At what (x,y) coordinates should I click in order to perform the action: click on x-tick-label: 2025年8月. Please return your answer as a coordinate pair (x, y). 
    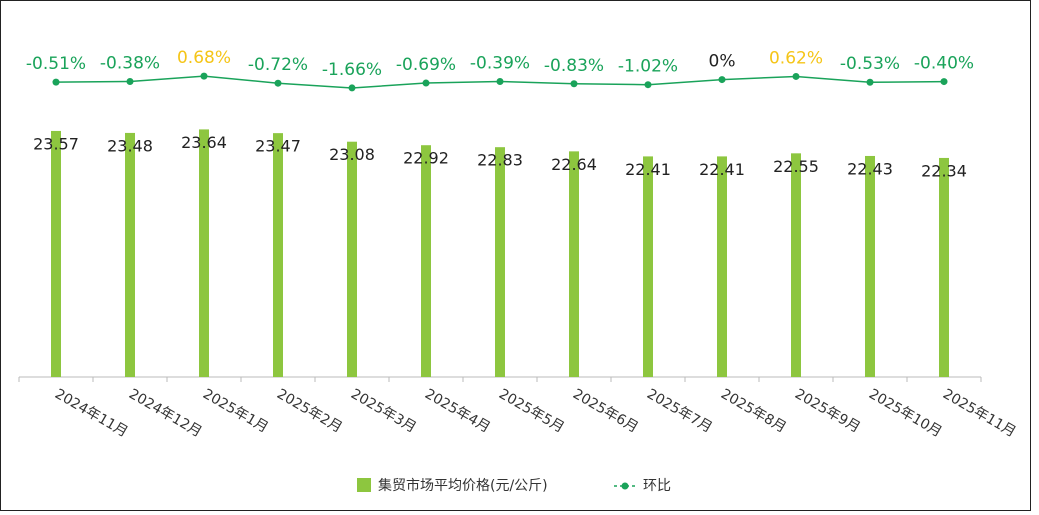
    Looking at the image, I should click on (753, 411).